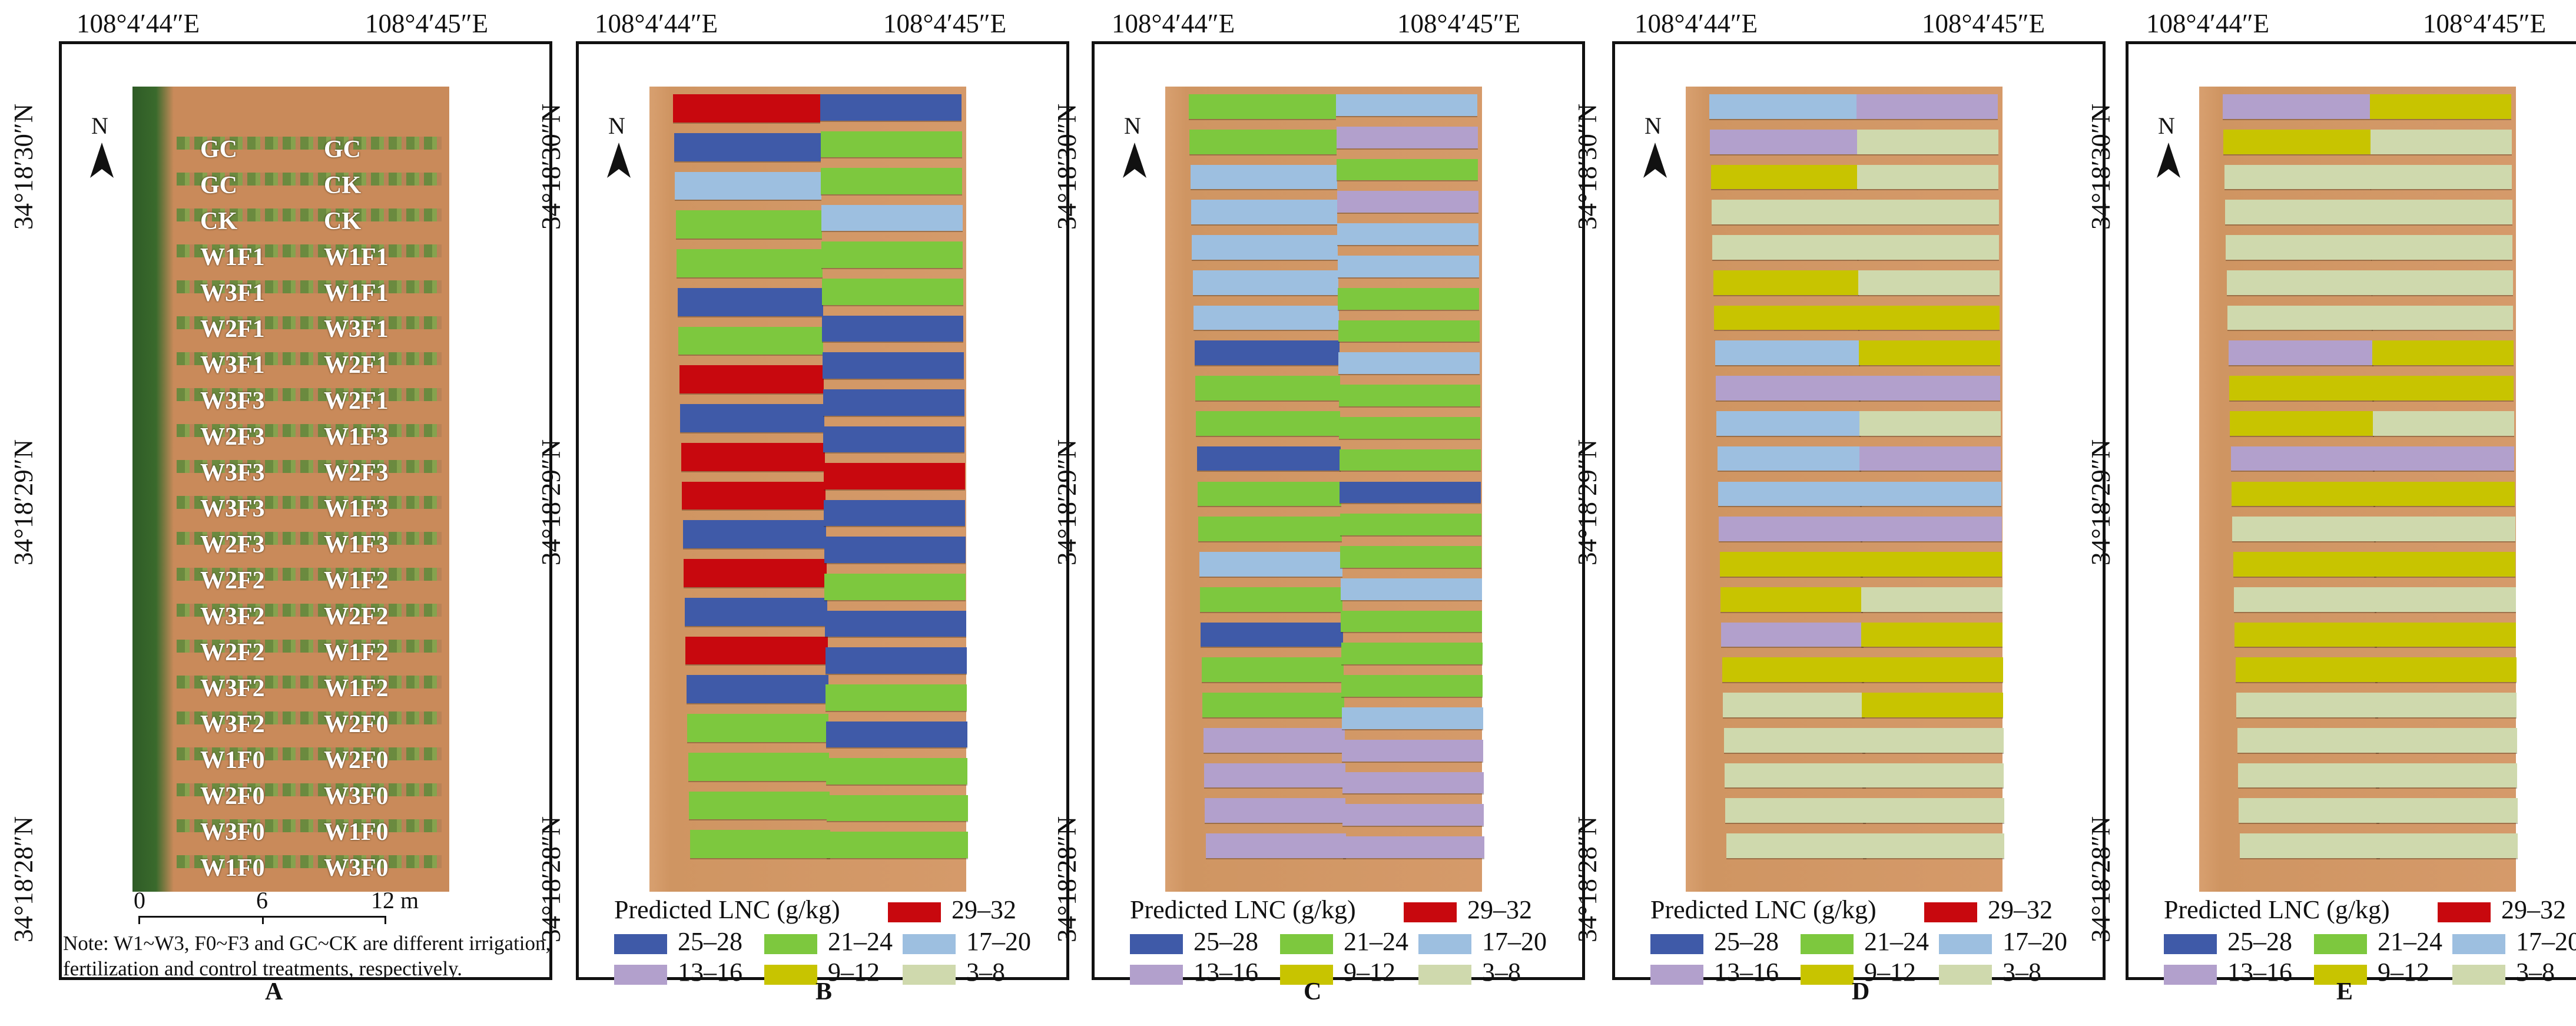 This screenshot has height=1026, width=2576. I want to click on legend-label: 29–32, so click(1499, 909).